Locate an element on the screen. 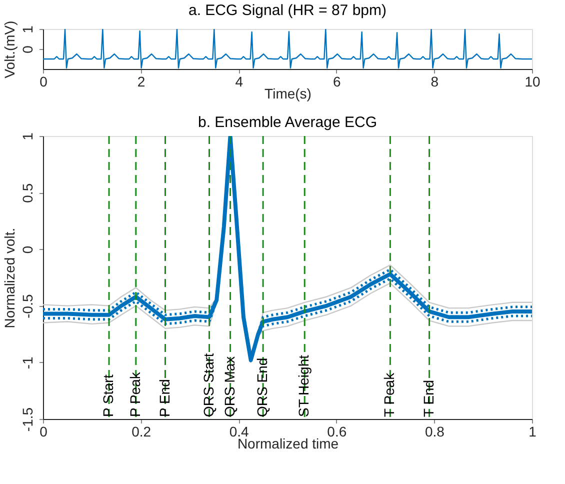 This screenshot has height=484, width=565. ref-line-label: T End is located at coordinates (428, 398).